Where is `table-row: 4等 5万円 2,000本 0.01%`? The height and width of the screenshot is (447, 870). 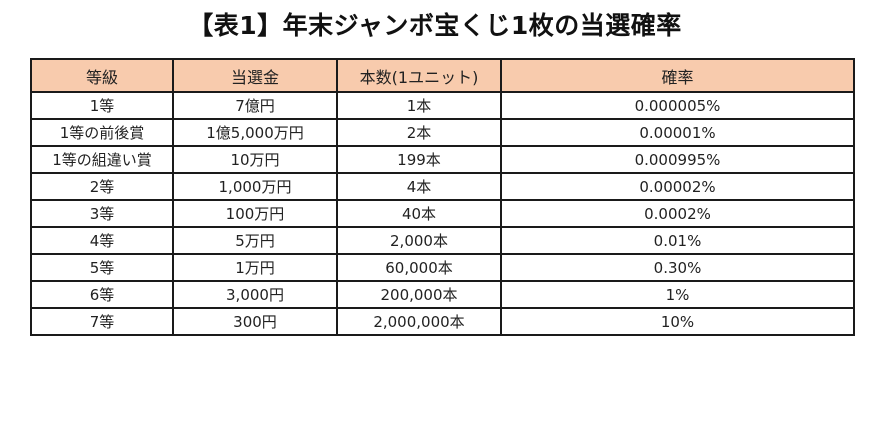 table-row: 4等 5万円 2,000本 0.01% is located at coordinates (442, 240).